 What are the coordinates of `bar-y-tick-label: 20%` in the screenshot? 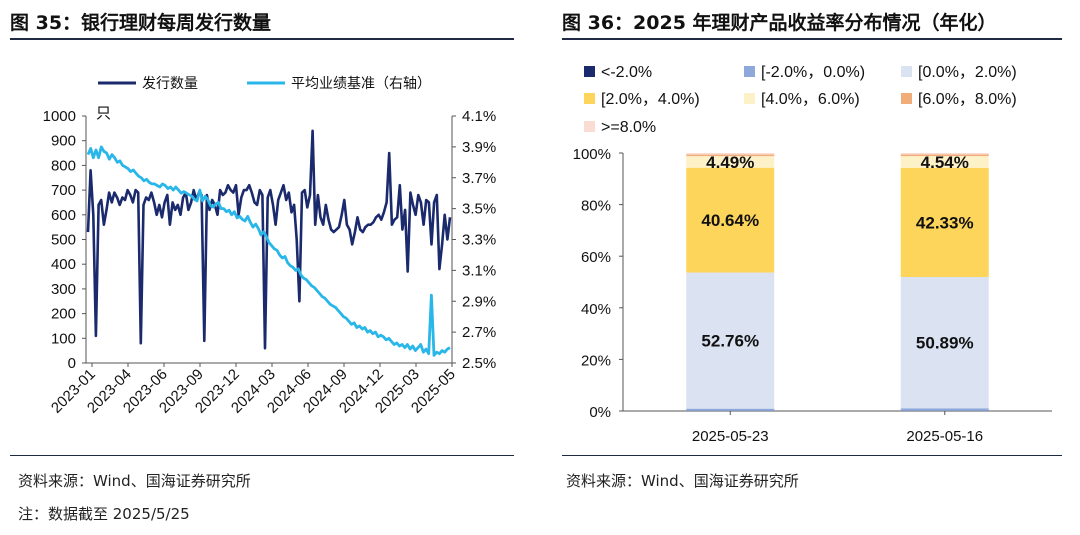 It's located at (596, 360).